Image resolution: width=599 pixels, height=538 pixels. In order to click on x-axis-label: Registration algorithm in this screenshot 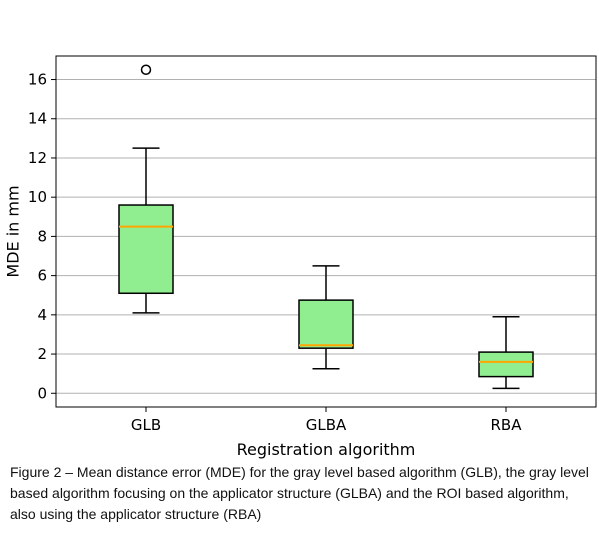, I will do `click(326, 449)`.